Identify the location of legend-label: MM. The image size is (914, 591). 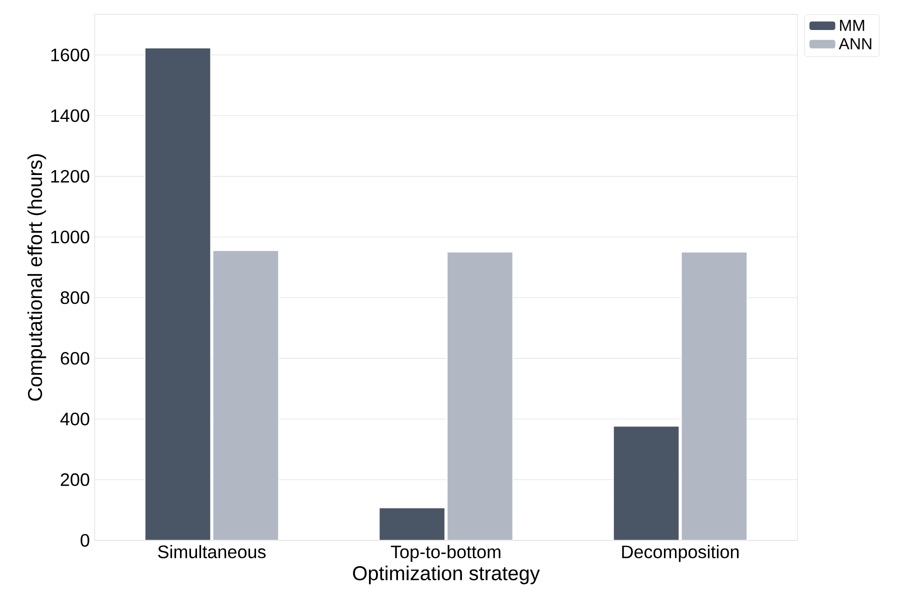
(852, 25).